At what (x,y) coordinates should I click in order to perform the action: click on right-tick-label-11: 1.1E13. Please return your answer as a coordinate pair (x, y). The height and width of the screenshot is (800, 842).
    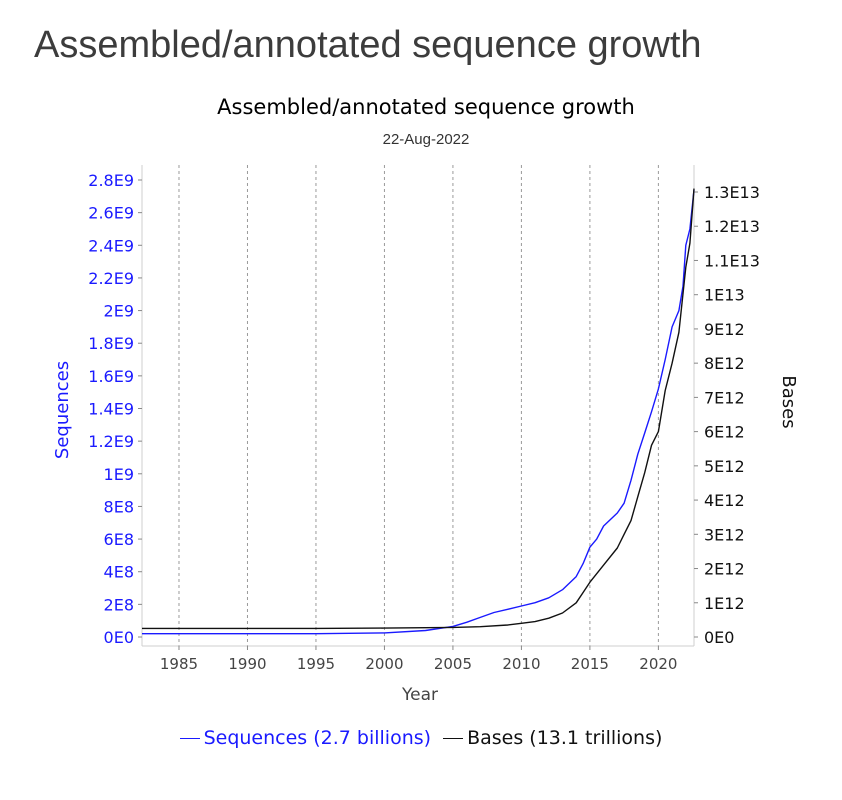
    Looking at the image, I should click on (732, 260).